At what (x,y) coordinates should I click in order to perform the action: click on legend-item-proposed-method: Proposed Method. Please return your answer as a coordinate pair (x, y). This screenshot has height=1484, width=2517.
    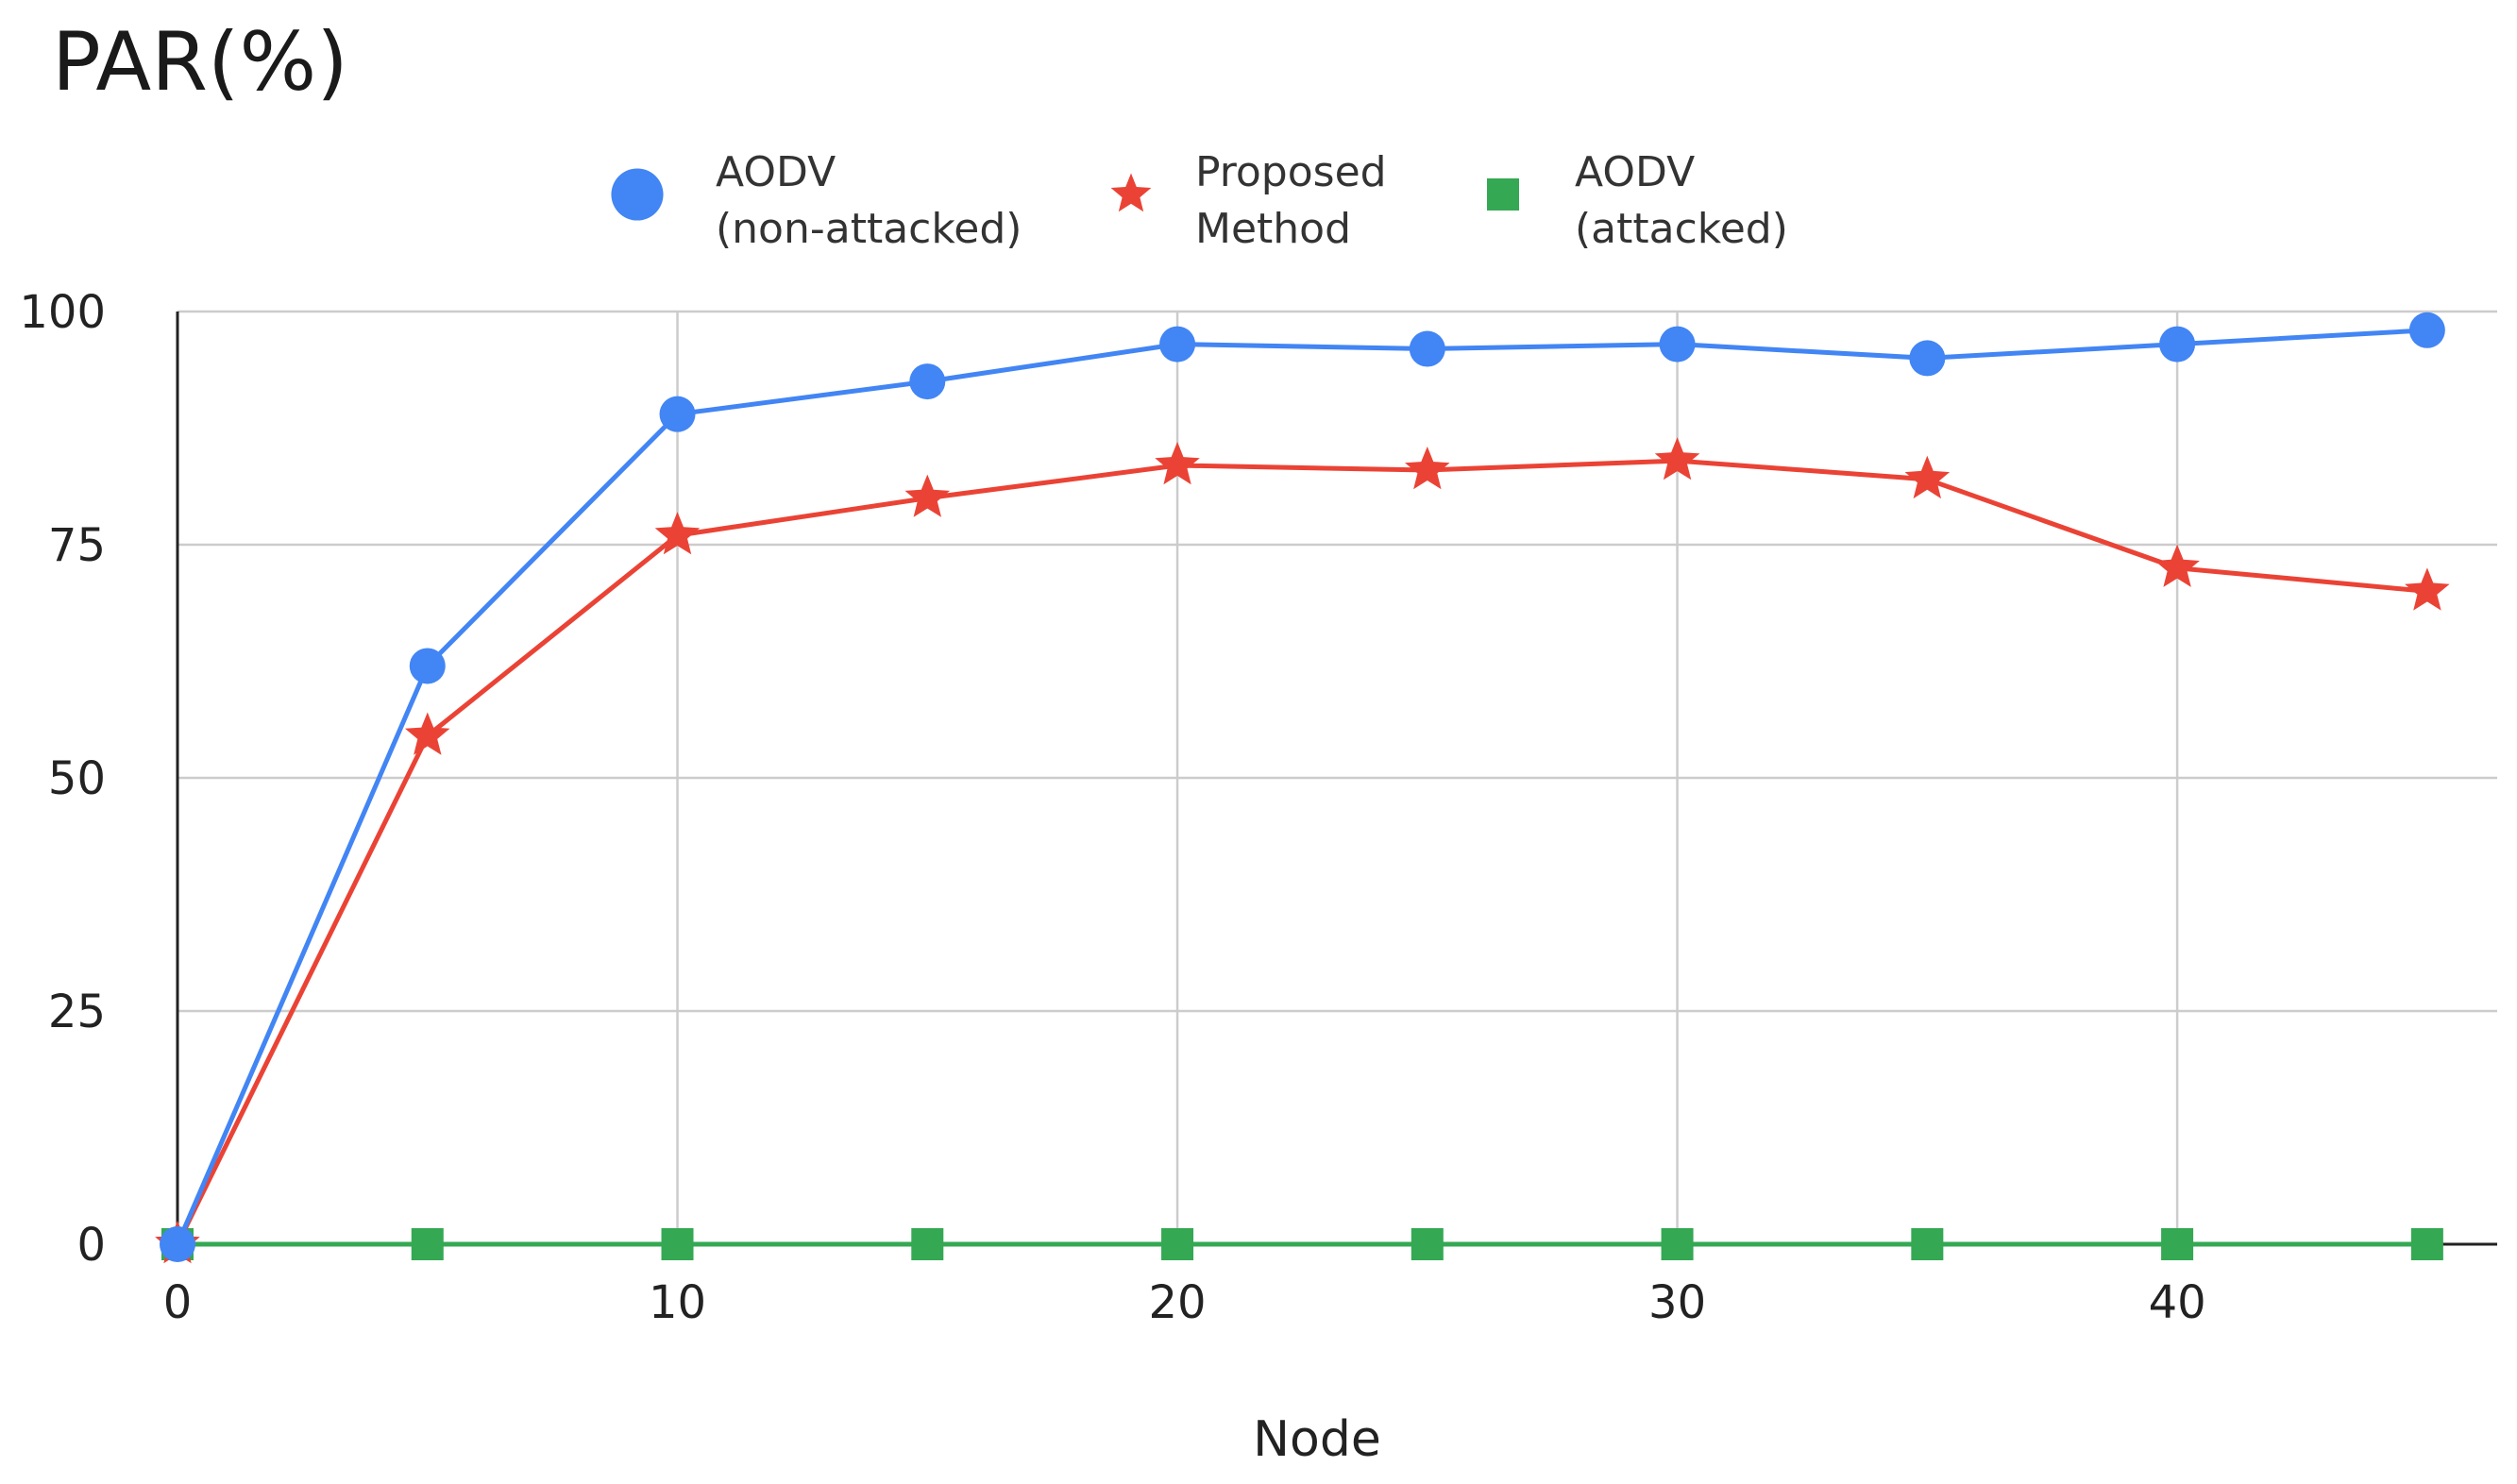
    Looking at the image, I should click on (1248, 200).